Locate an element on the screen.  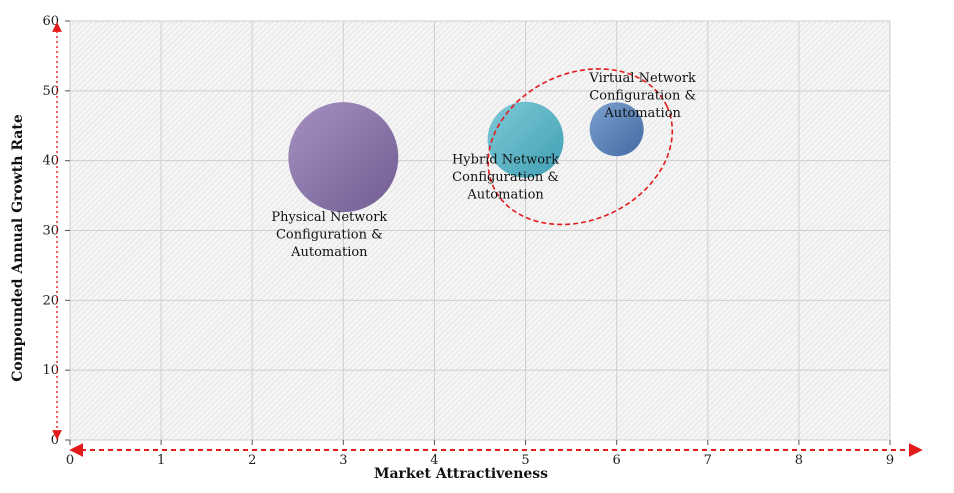
x-tick-label: 4 is located at coordinates (434, 460).